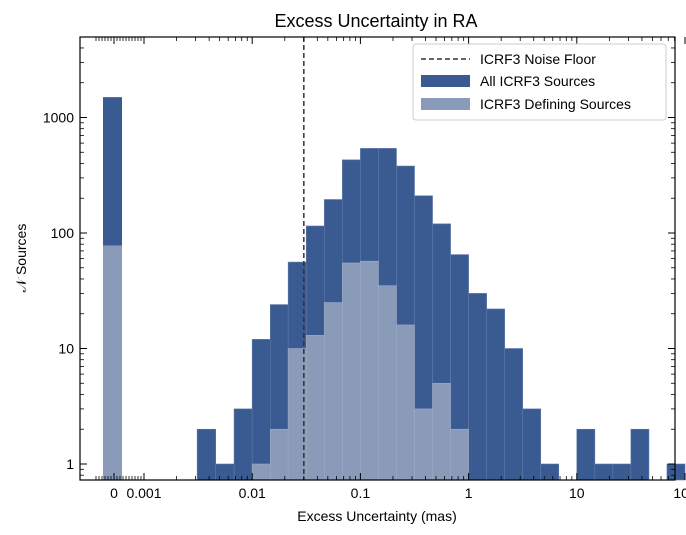 Image resolution: width=686 pixels, height=535 pixels. Describe the element at coordinates (252, 493) in the screenshot. I see `x-tick-label: 0.01` at that location.